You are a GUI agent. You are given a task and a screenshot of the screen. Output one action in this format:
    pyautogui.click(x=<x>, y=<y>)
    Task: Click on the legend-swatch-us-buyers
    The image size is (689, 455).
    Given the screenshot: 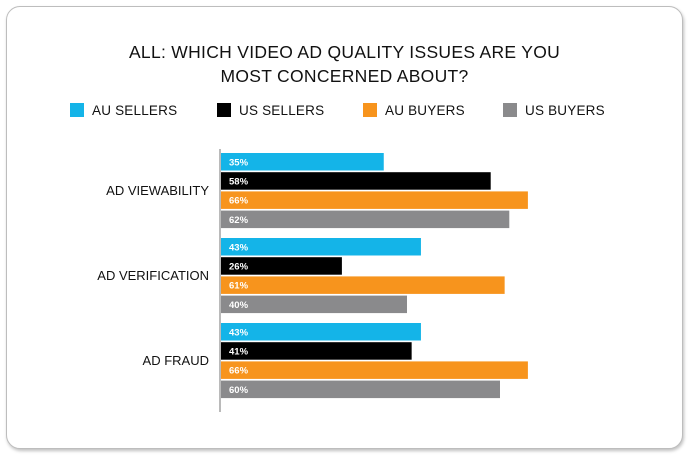 What is the action you would take?
    pyautogui.click(x=510, y=110)
    